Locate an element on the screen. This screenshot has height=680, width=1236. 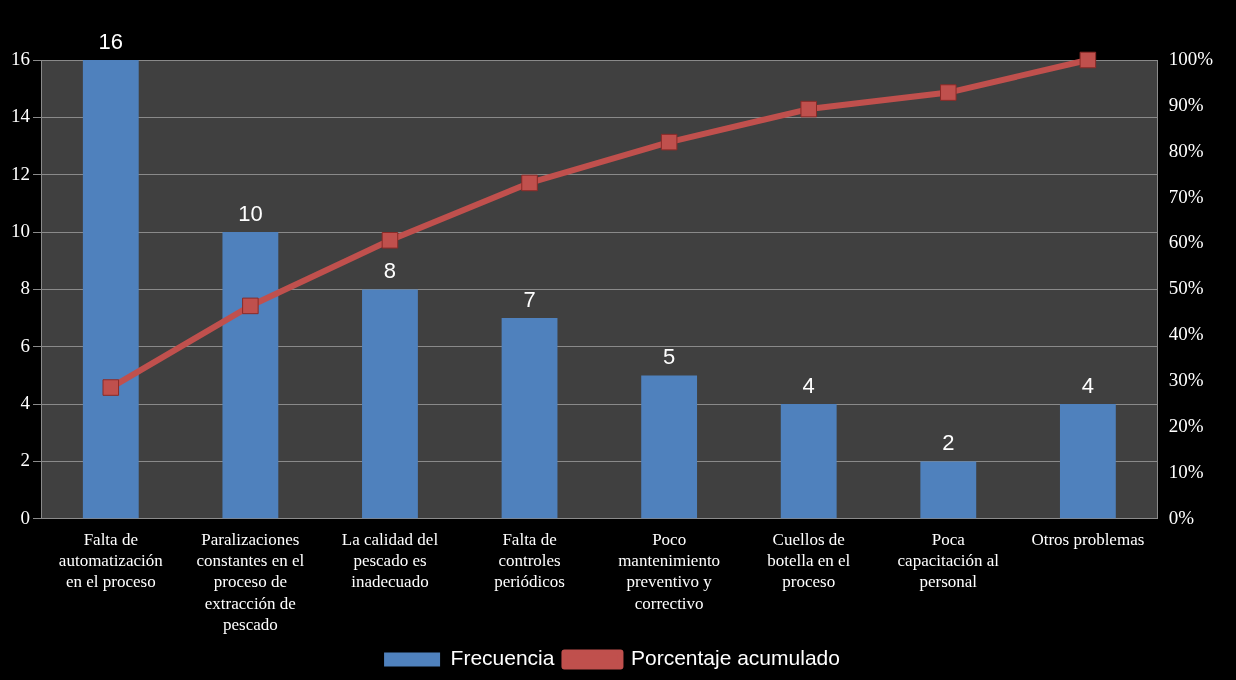
y-tick-label: 8 is located at coordinates (25, 288).